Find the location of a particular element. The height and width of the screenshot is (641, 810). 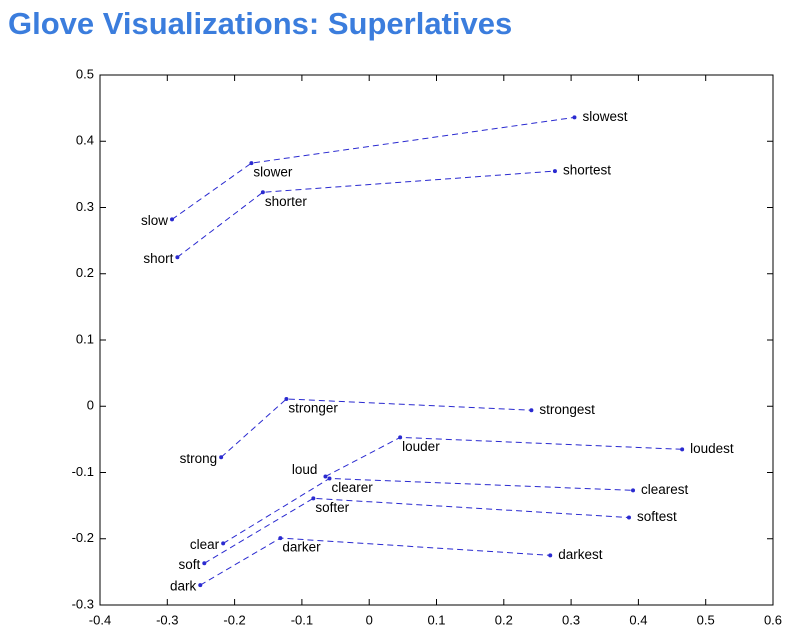

point-label: louder is located at coordinates (421, 446).